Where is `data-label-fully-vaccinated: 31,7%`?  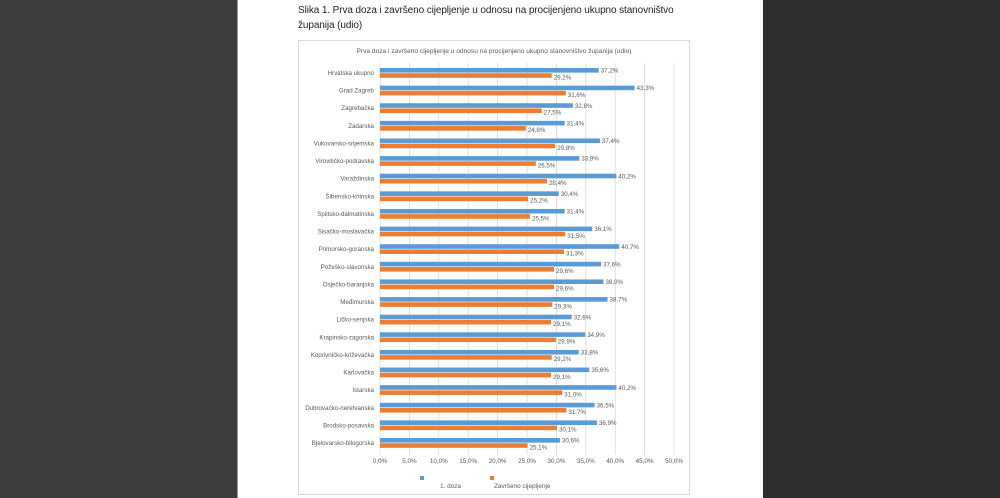 data-label-fully-vaccinated: 31,7% is located at coordinates (577, 412).